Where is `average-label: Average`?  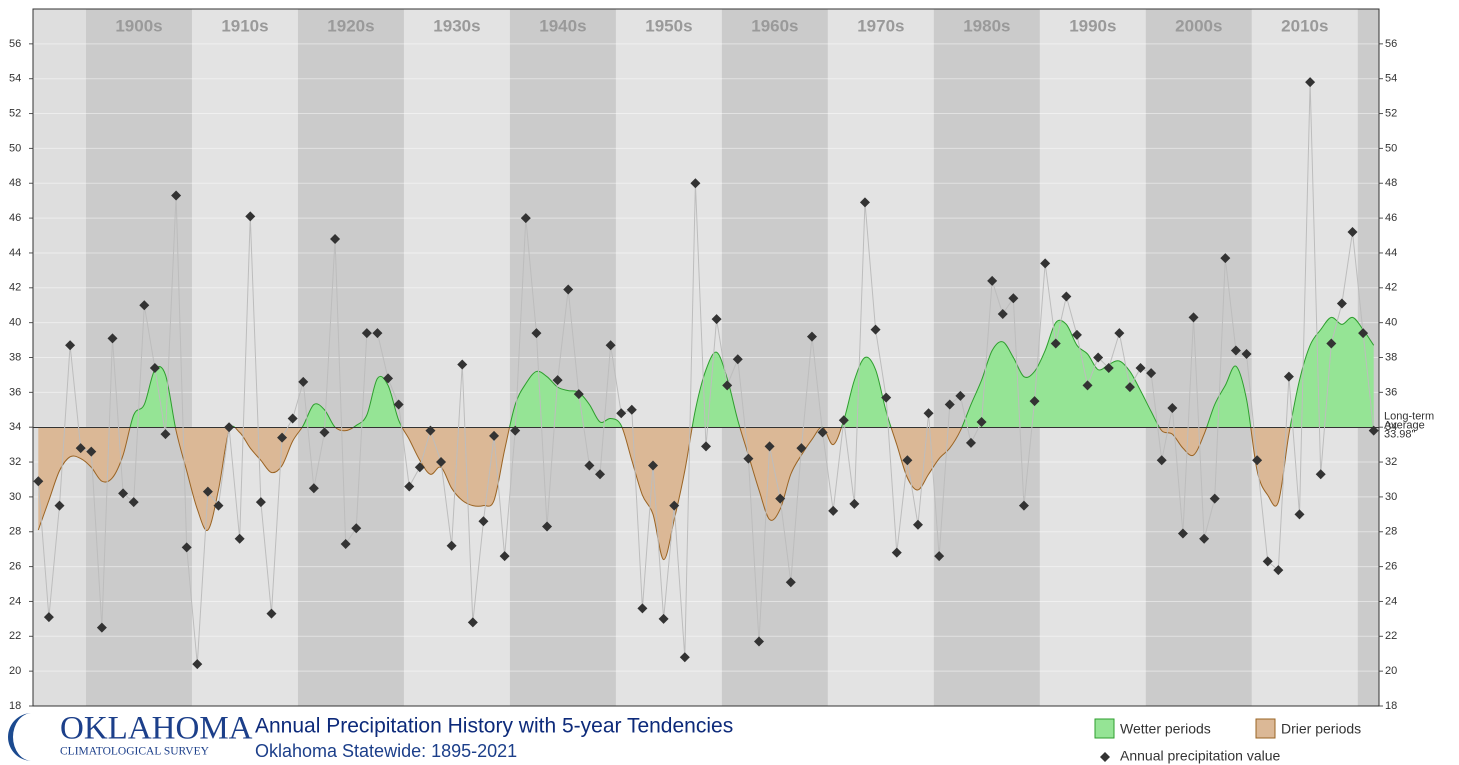 average-label: Average is located at coordinates (1404, 425).